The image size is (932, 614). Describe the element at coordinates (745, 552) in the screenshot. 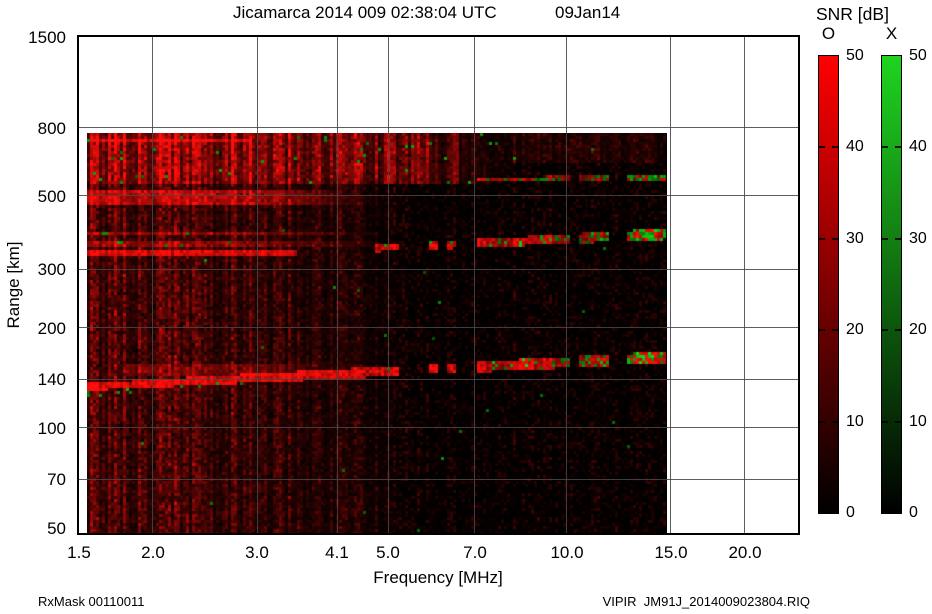

I see `x-tick-label: 20.0` at that location.